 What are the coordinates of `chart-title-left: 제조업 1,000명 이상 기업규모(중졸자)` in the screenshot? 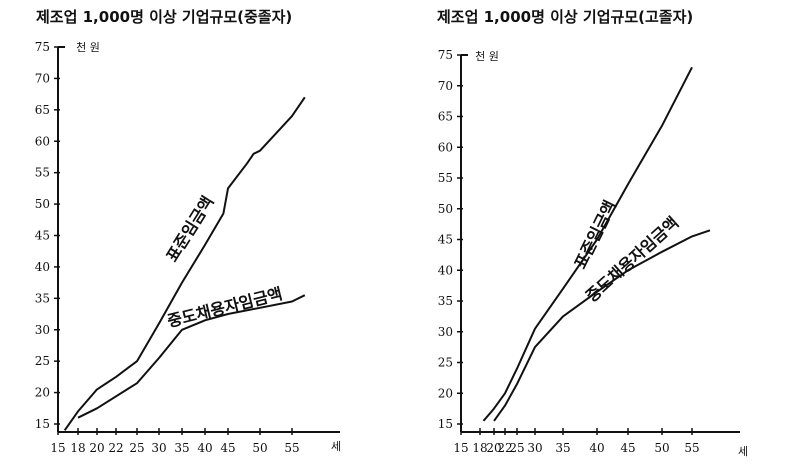 It's located at (164, 17).